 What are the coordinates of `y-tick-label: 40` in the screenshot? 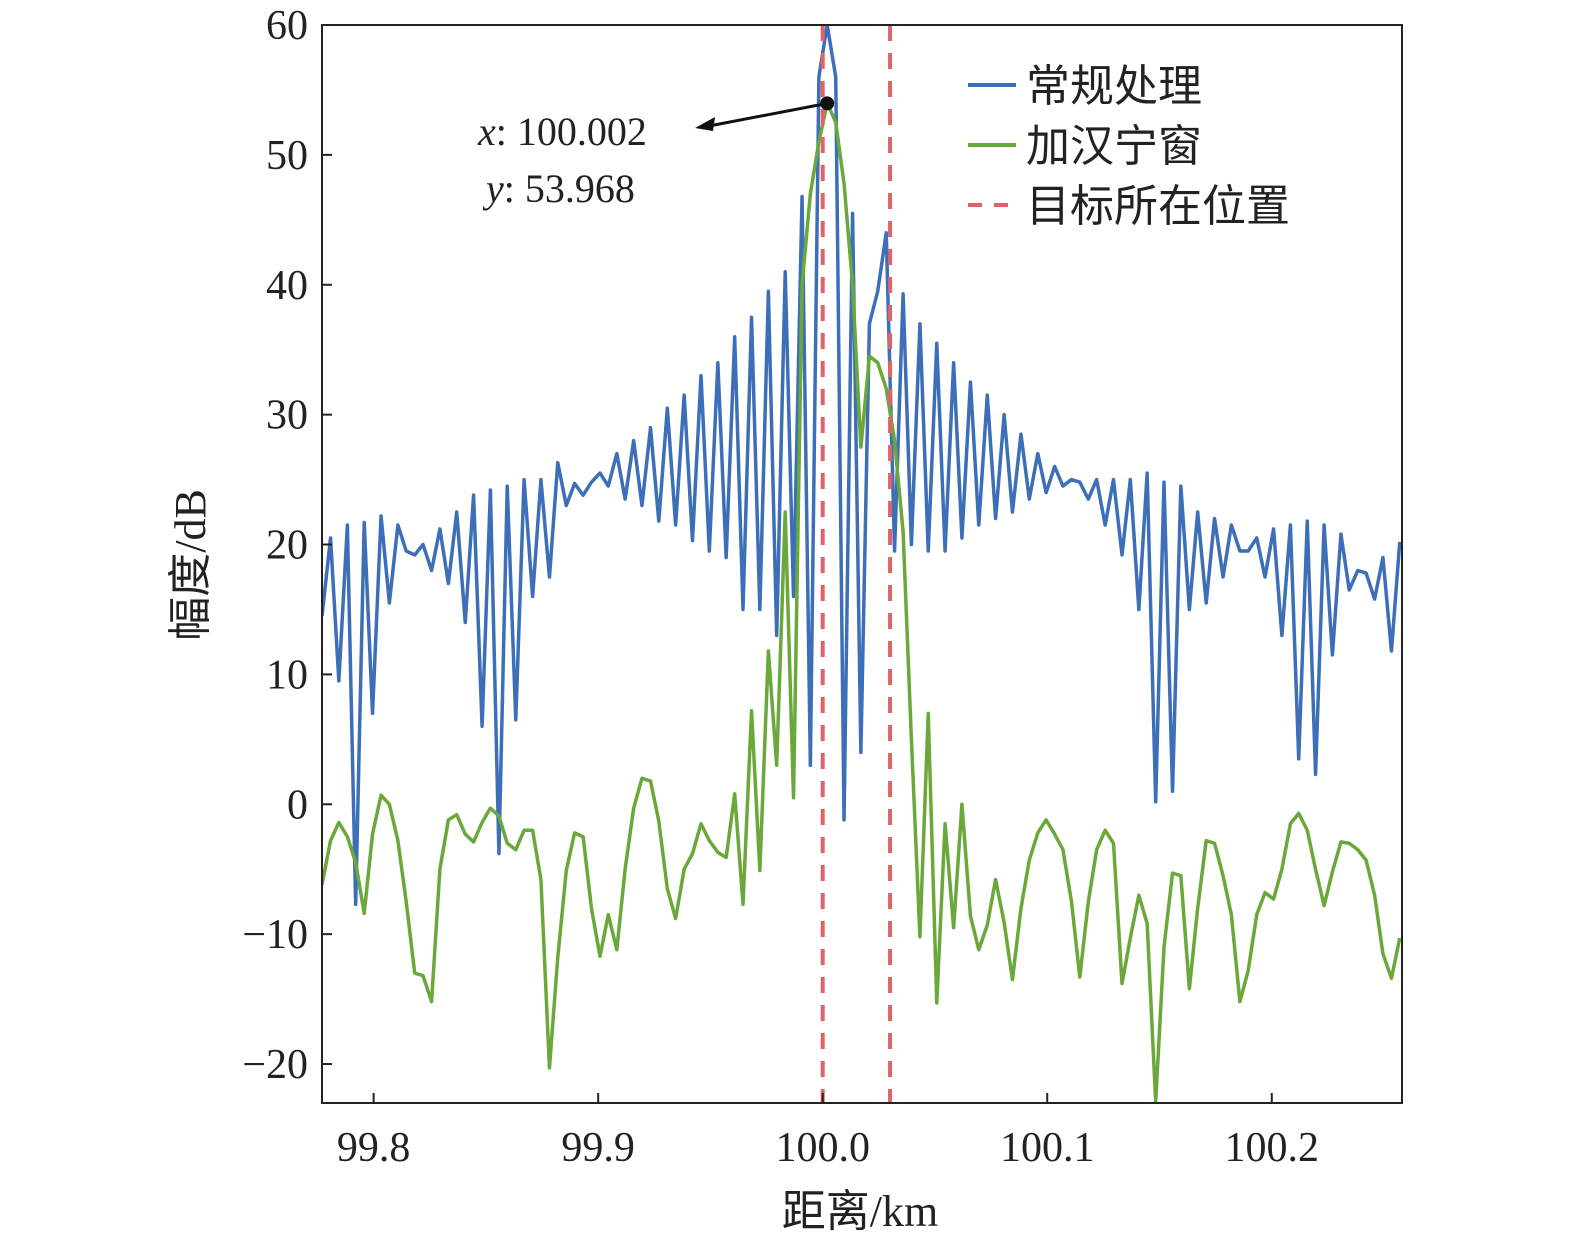 It's located at (287, 286).